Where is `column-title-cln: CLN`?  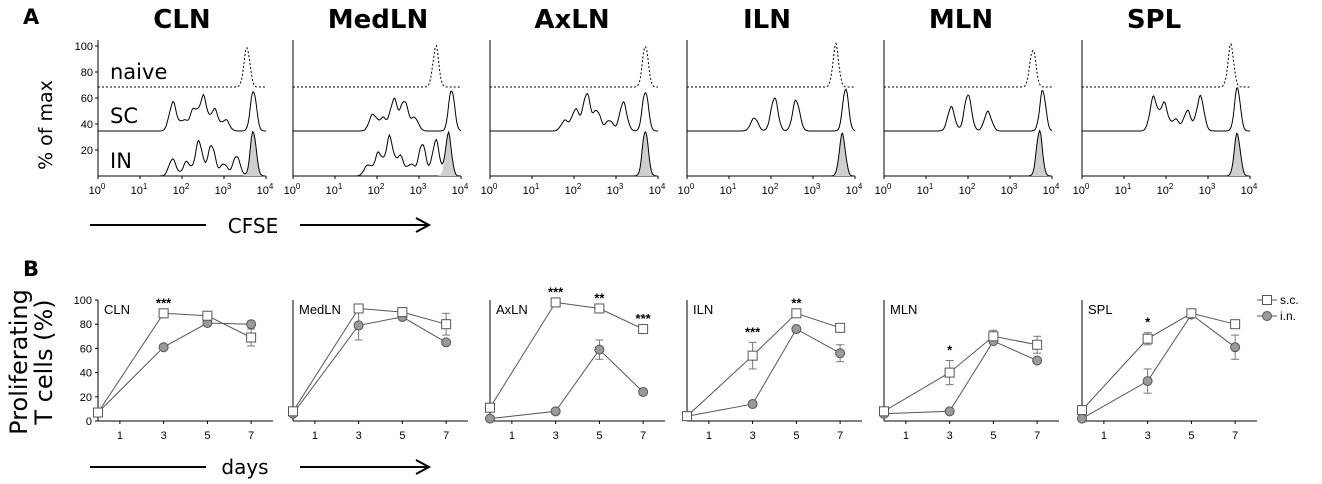
column-title-cln: CLN is located at coordinates (181, 20).